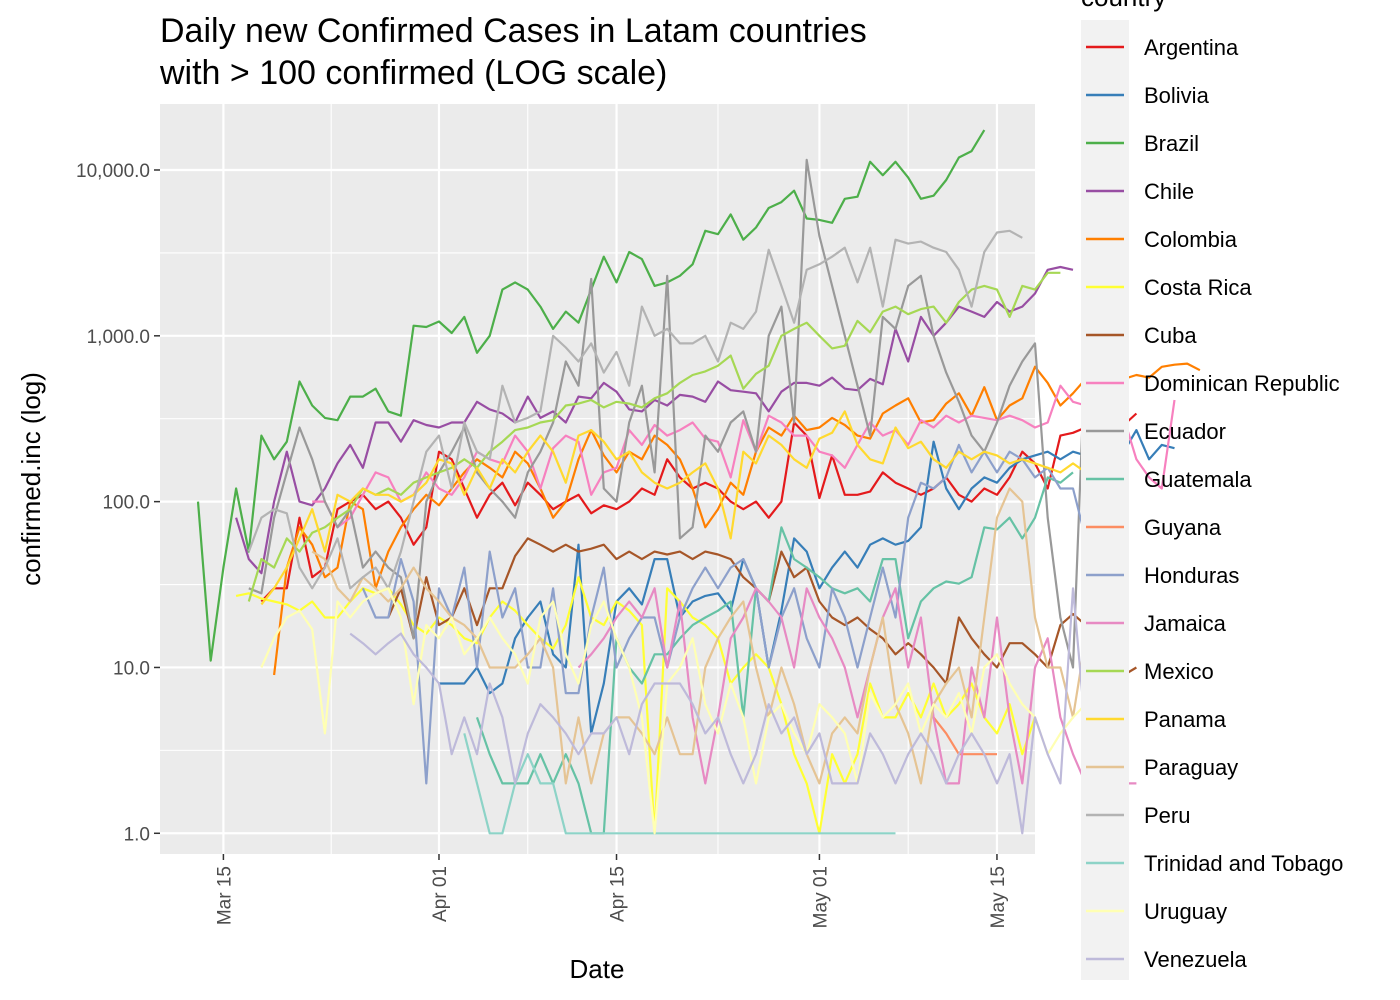  Describe the element at coordinates (1185, 431) in the screenshot. I see `legend-label-ecuador: Ecuador` at that location.